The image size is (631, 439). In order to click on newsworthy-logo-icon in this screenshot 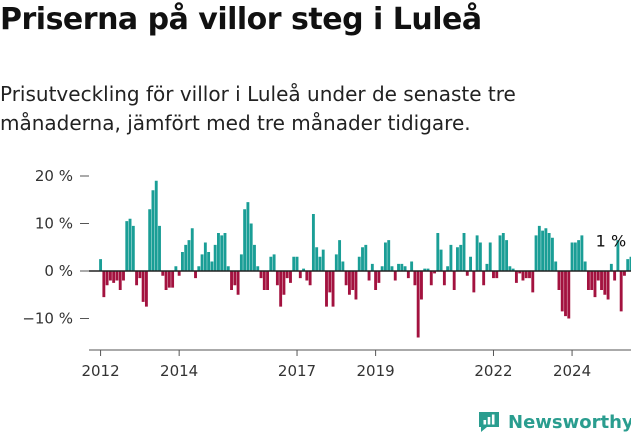, I will do `click(489, 422)`.